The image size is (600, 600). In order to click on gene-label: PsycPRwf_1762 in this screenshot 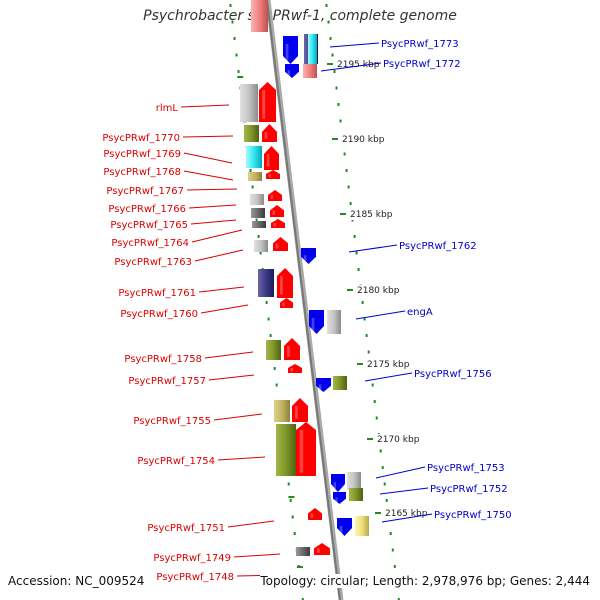, I will do `click(438, 246)`.